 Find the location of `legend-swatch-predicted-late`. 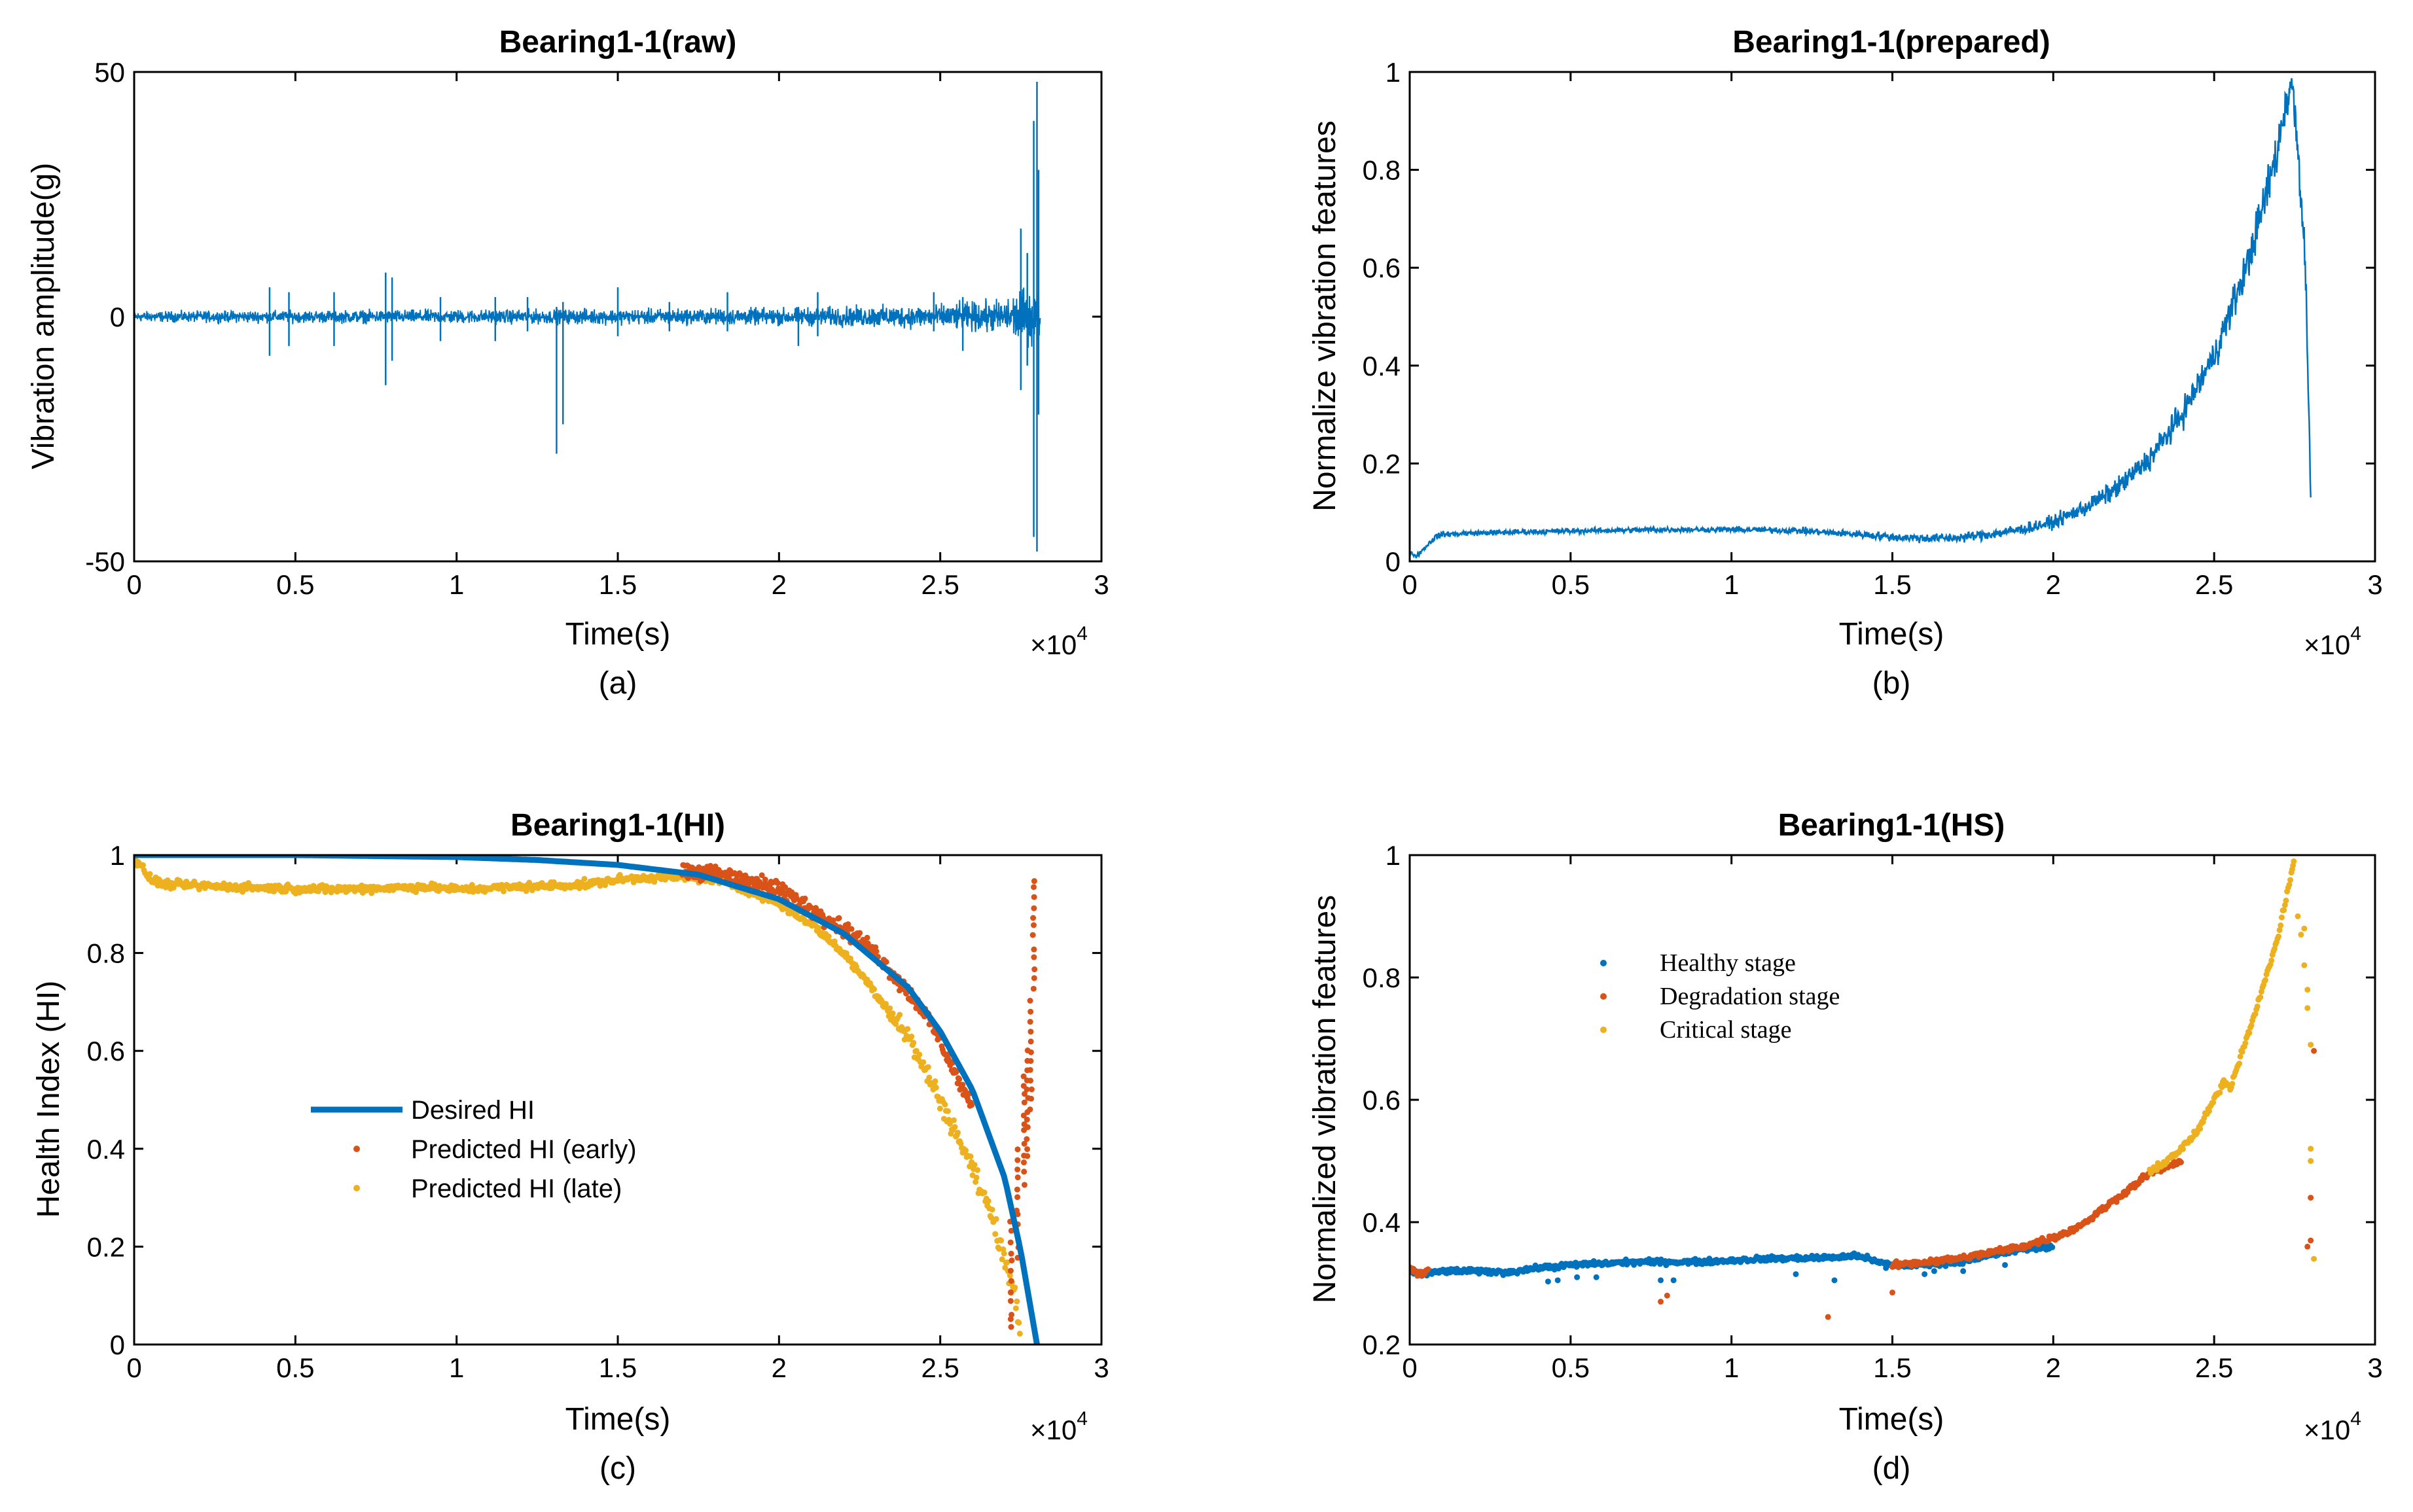

legend-swatch-predicted-late is located at coordinates (356, 1188).